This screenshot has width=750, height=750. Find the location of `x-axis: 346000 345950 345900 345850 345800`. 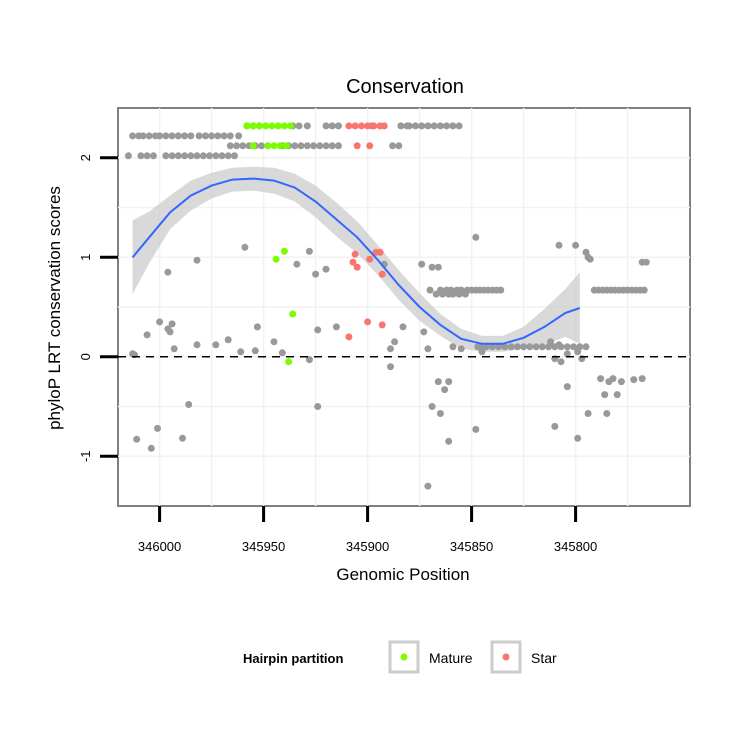

x-axis: 346000 345950 345900 345850 345800 is located at coordinates (367, 530).